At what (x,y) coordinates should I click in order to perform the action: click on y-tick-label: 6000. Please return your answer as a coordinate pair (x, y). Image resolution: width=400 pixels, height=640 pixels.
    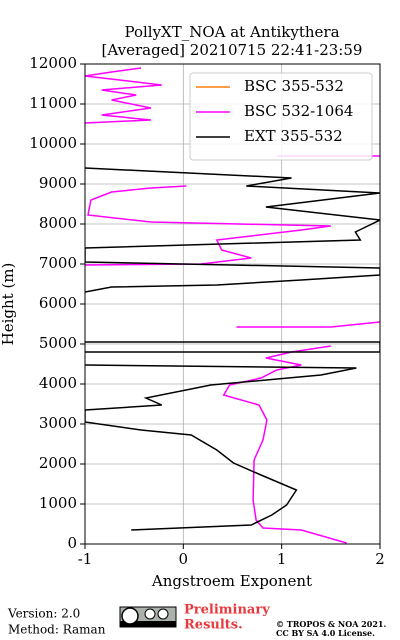
    Looking at the image, I should click on (58, 303).